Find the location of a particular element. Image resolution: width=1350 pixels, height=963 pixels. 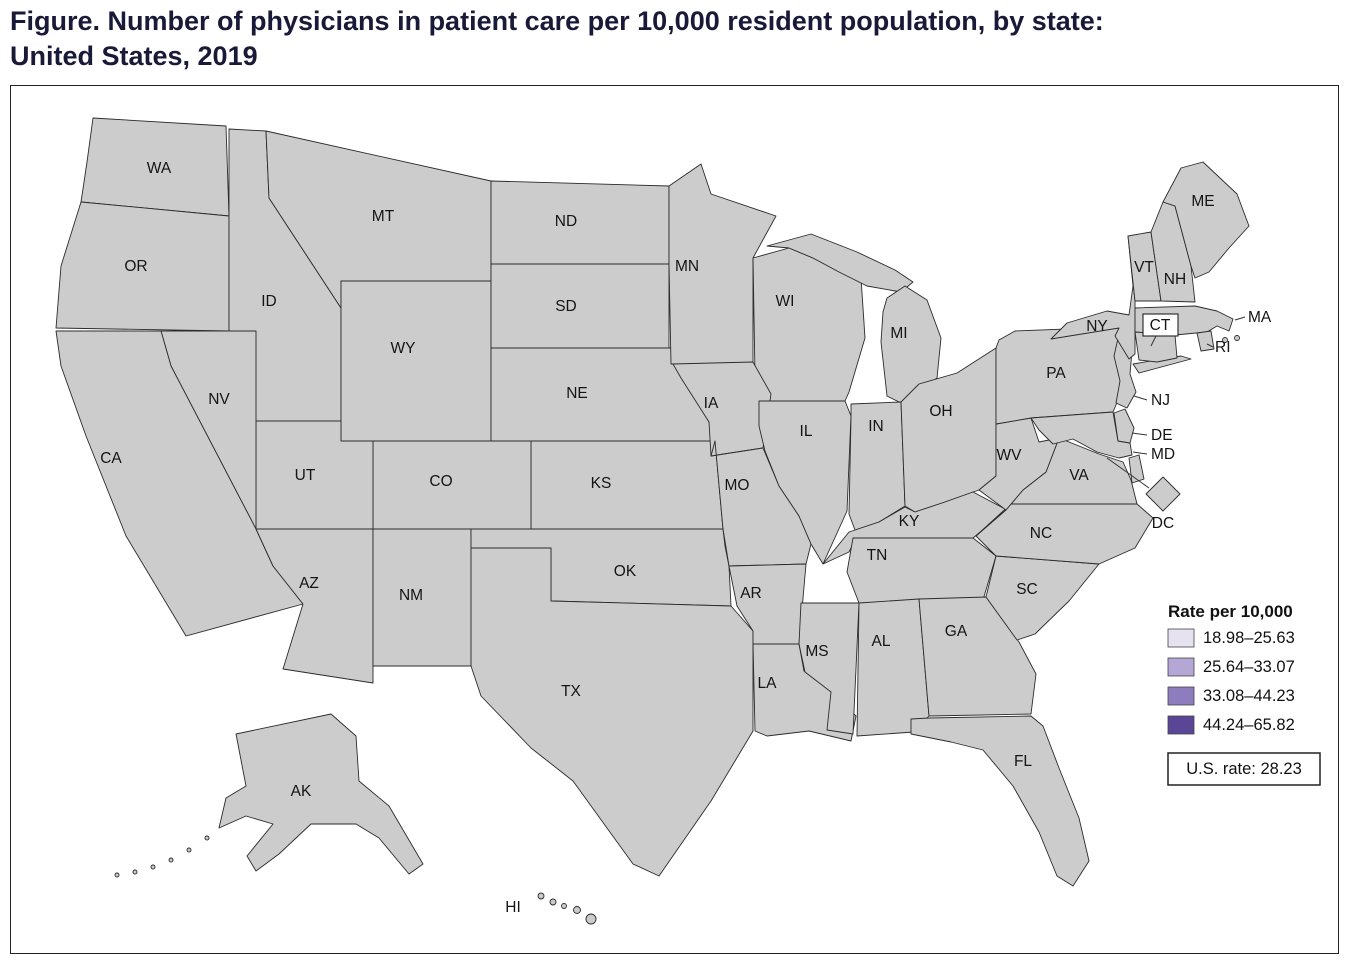

state-label-sc: SC is located at coordinates (1027, 589).